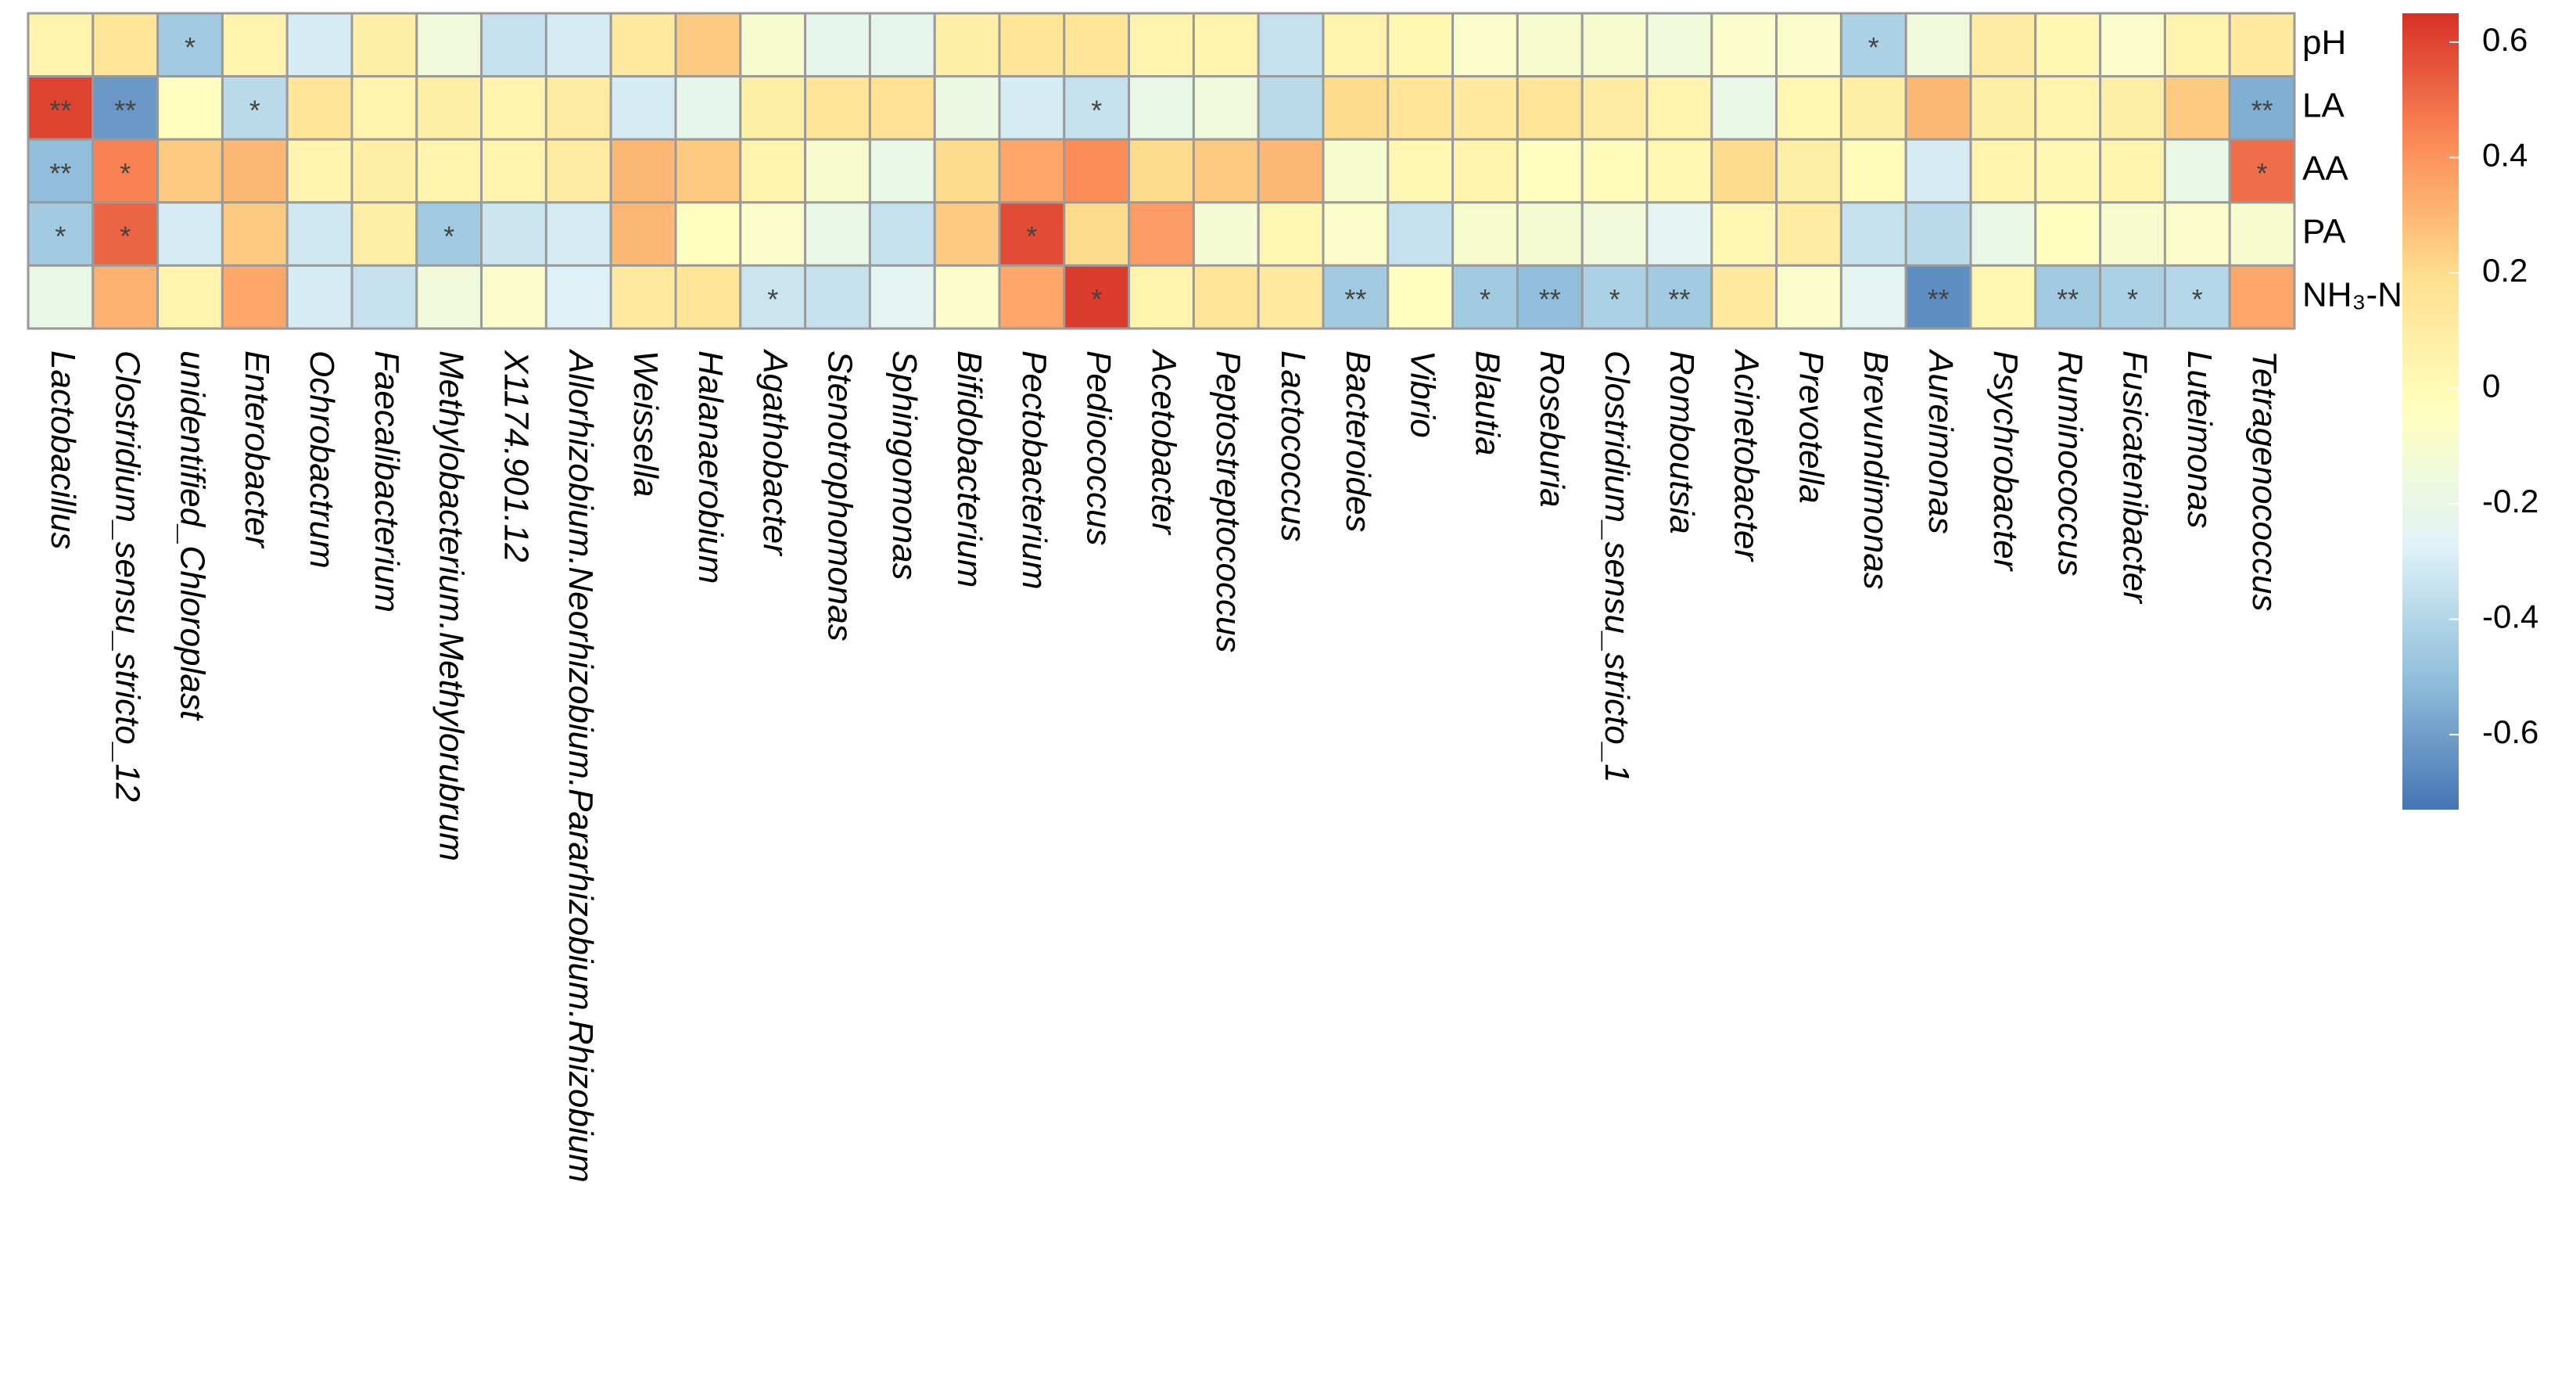 This screenshot has height=1394, width=2576. I want to click on colorbar-tick-label: 0.4, so click(2505, 155).